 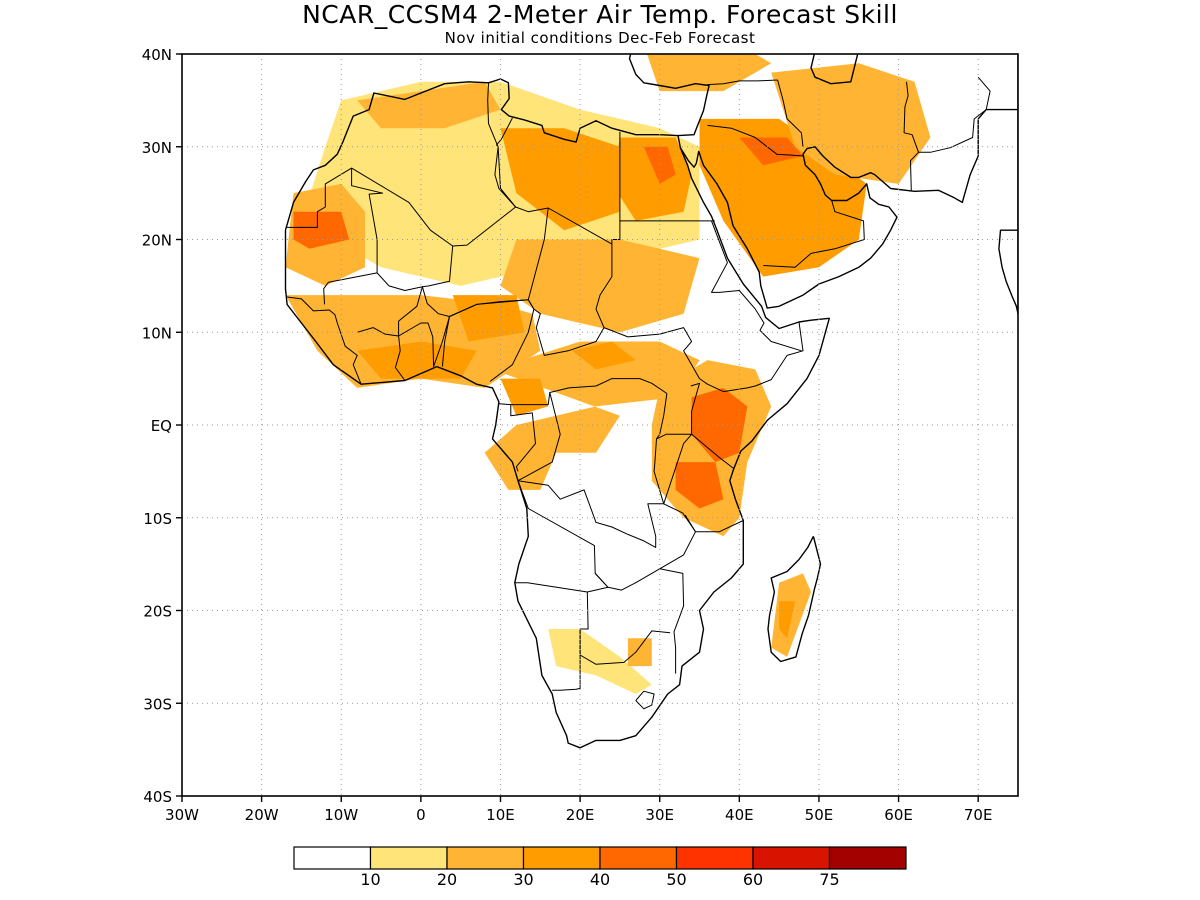 What do you see at coordinates (157, 55) in the screenshot?
I see `y-tick-label: 40N` at bounding box center [157, 55].